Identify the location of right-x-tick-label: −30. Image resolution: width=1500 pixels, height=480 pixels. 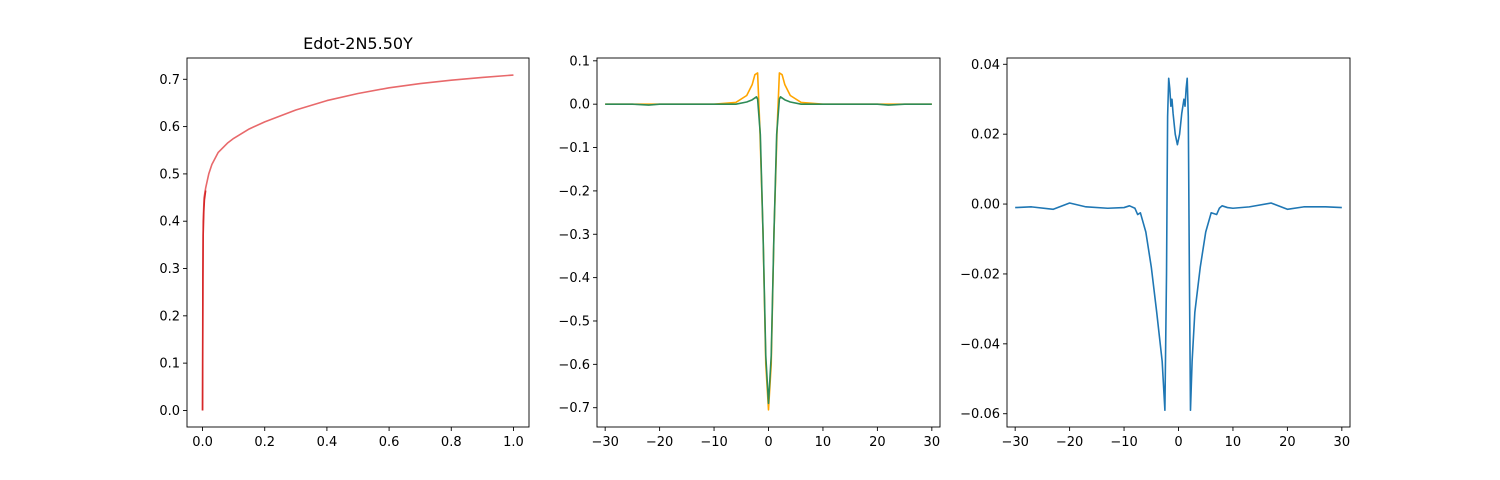
(1014, 442).